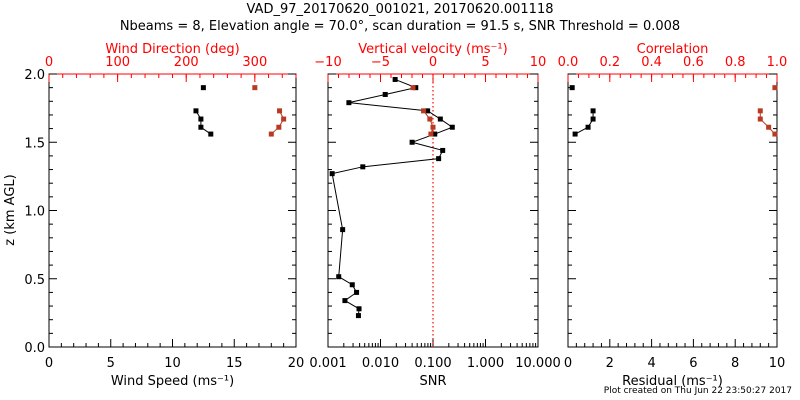 This screenshot has height=400, width=800. What do you see at coordinates (34, 75) in the screenshot?
I see `y-tick-label: 2.0` at bounding box center [34, 75].